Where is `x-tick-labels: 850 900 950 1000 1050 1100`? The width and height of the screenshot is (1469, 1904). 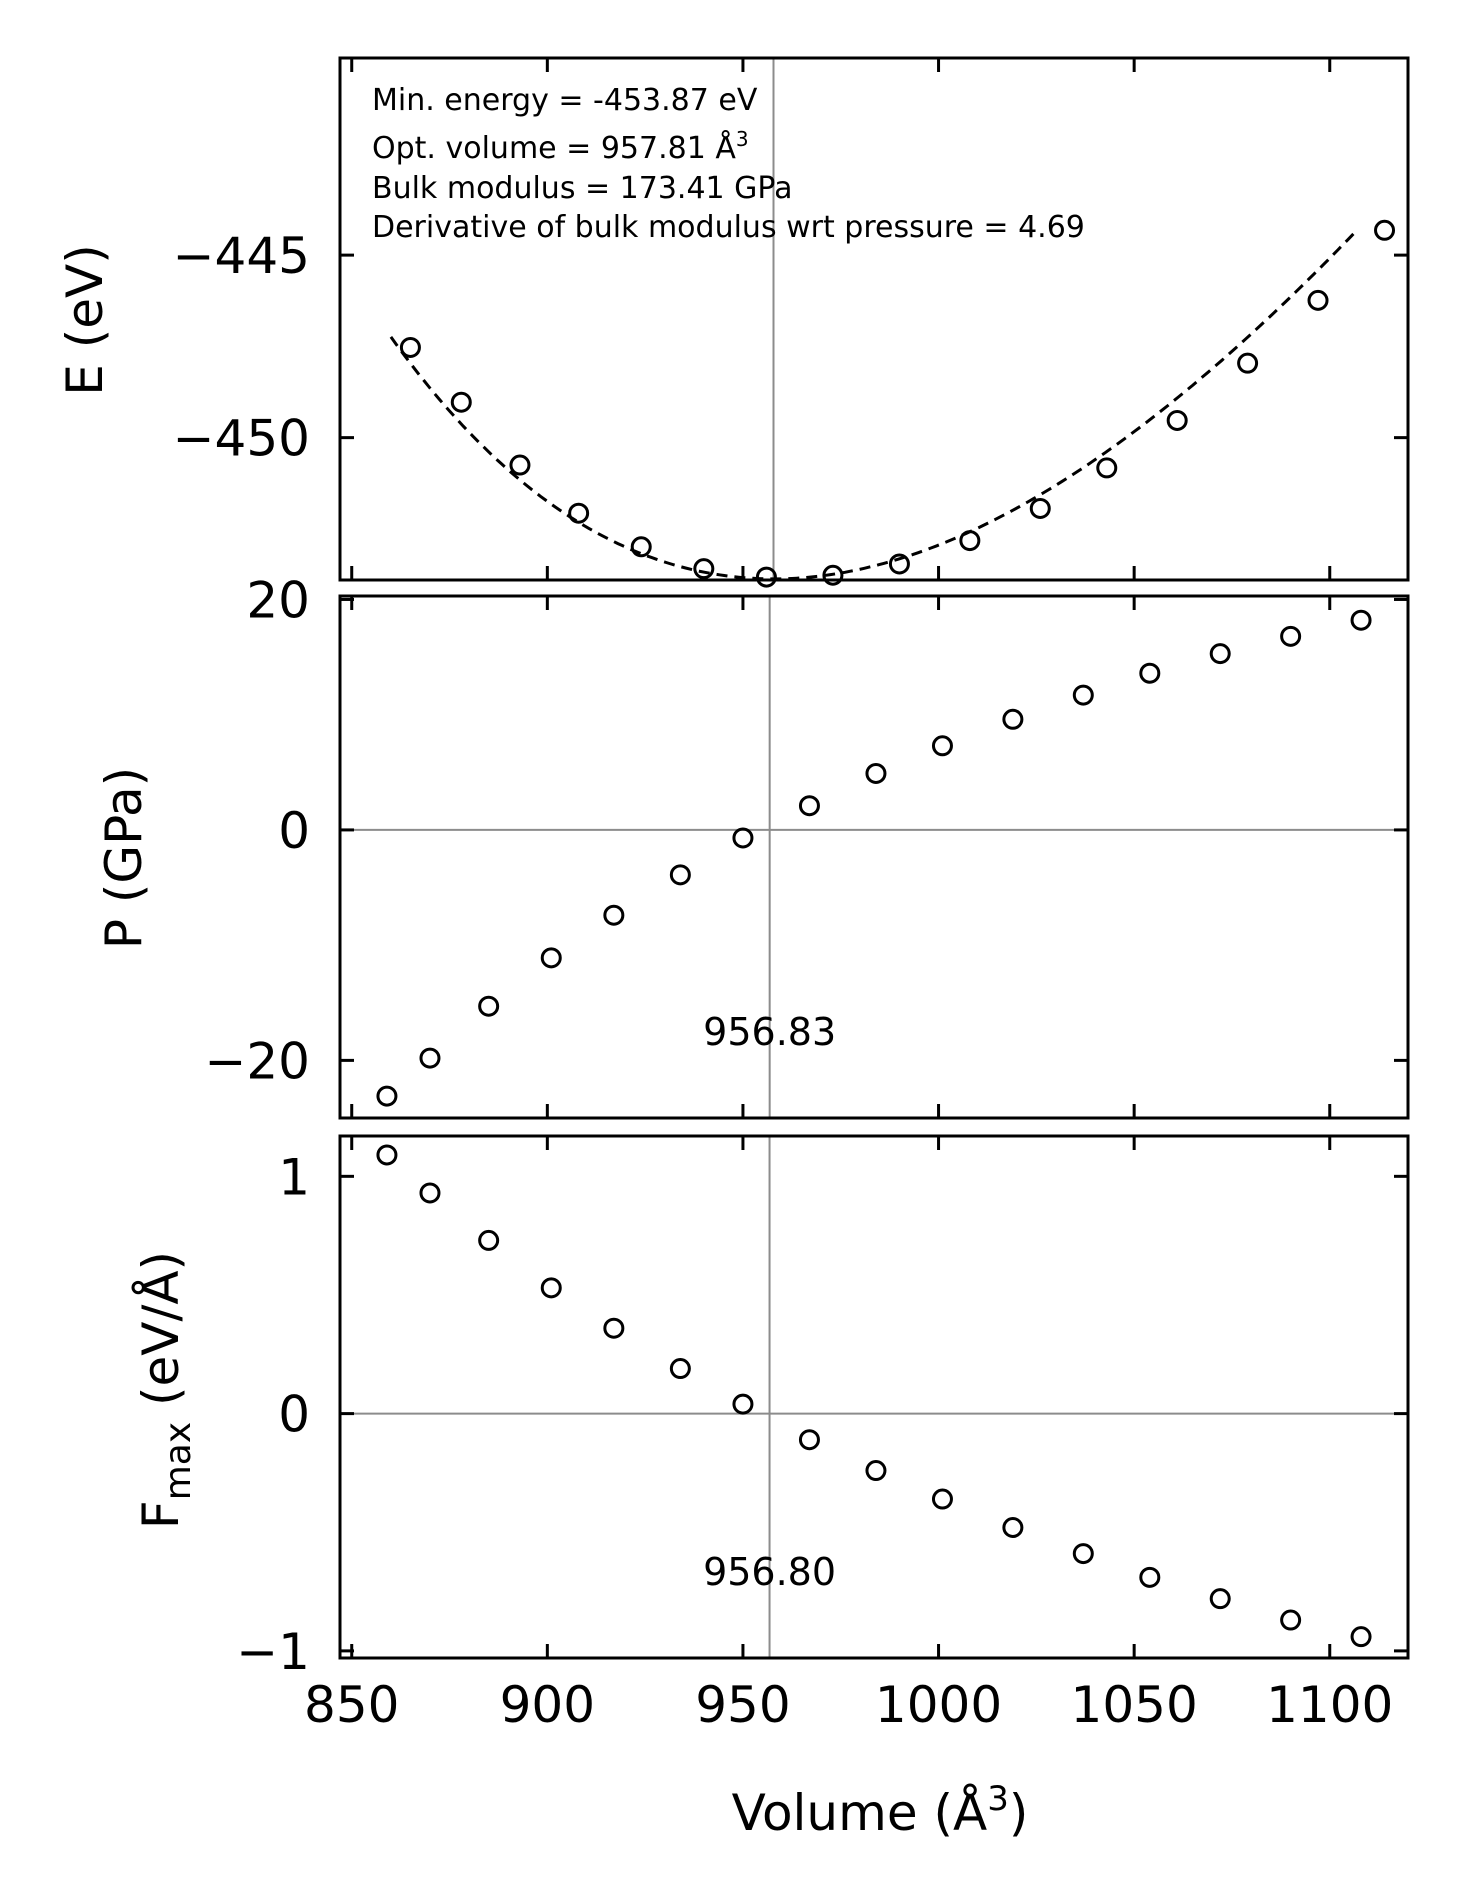 x-tick-labels: 850 900 950 1000 1050 1100 is located at coordinates (848, 1705).